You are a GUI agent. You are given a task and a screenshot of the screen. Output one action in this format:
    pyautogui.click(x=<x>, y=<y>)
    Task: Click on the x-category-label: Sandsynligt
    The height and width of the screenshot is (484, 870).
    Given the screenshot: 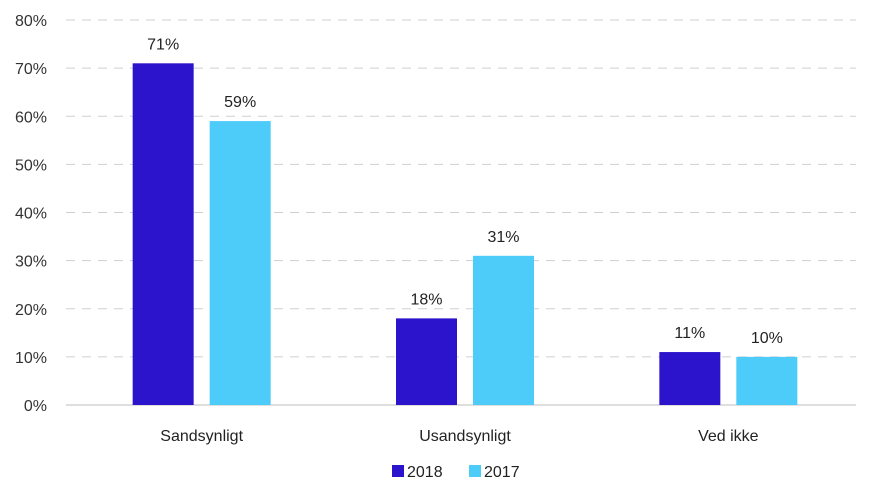 What is the action you would take?
    pyautogui.click(x=201, y=436)
    